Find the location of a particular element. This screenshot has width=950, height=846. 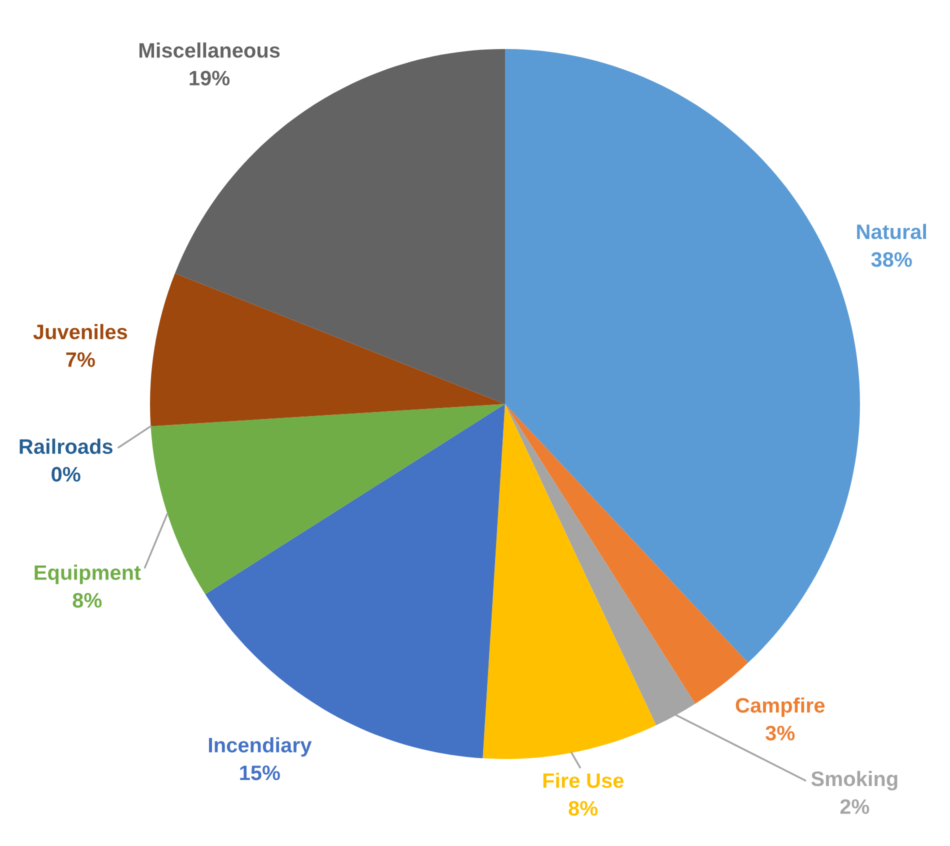

data-label: 7% is located at coordinates (80, 359).